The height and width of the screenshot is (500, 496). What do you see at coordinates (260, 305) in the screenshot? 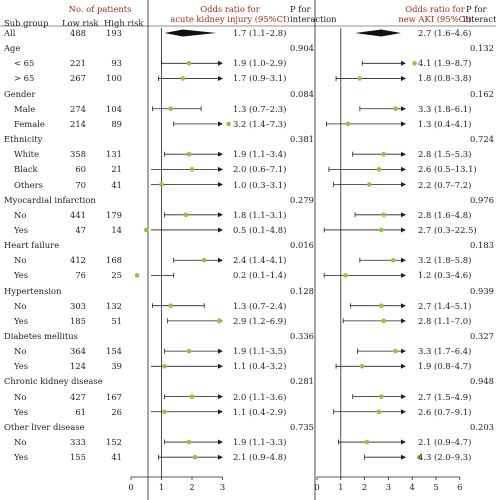
I see `aki-or-text: 1.3 (0.7–2.4)` at bounding box center [260, 305].